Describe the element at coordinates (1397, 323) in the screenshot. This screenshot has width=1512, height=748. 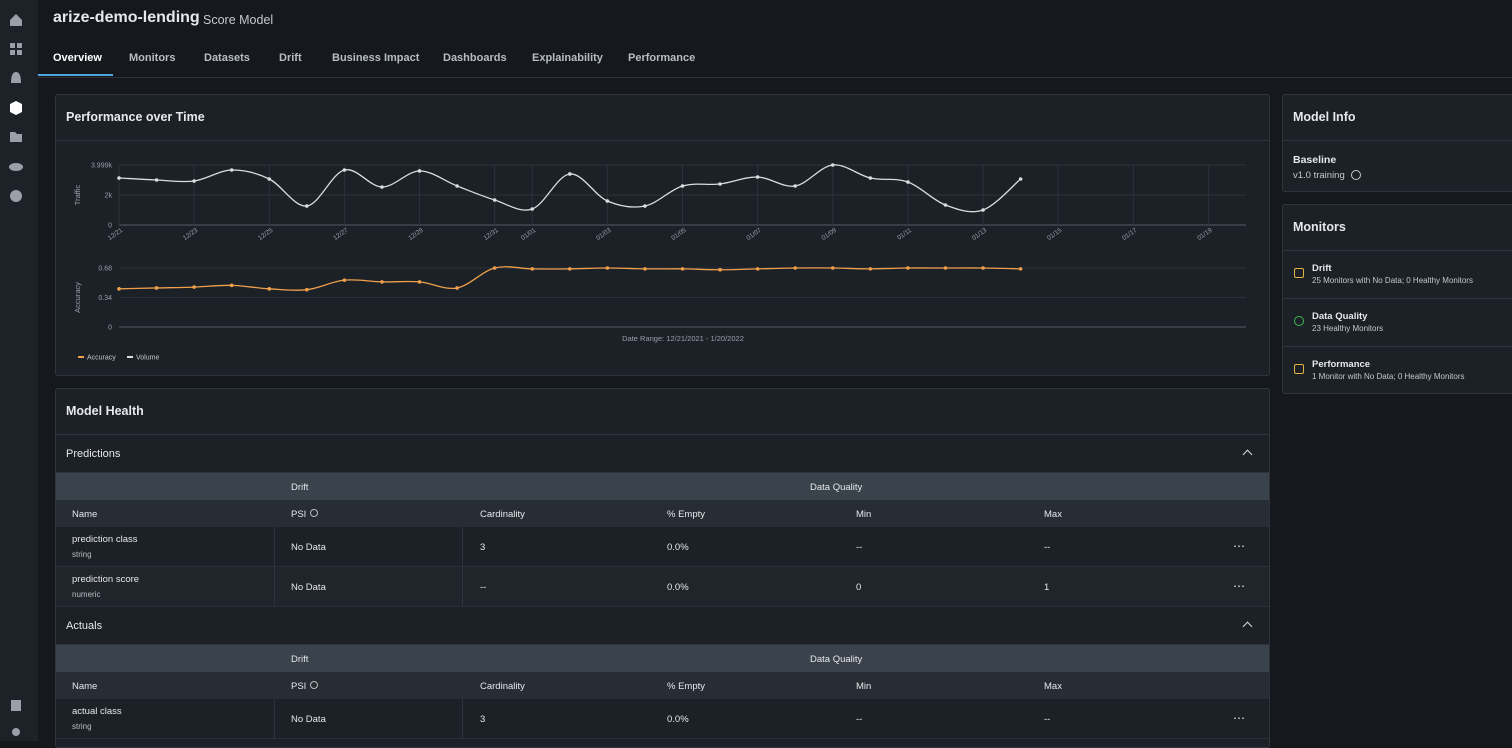
I see `monitor-item: Data Quality 23 Healthy Monitors` at that location.